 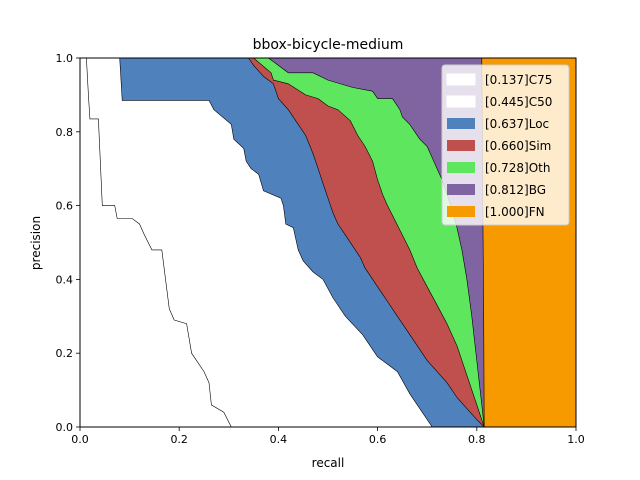 What do you see at coordinates (518, 80) in the screenshot?
I see `legend-entry: [0.137]C75` at bounding box center [518, 80].